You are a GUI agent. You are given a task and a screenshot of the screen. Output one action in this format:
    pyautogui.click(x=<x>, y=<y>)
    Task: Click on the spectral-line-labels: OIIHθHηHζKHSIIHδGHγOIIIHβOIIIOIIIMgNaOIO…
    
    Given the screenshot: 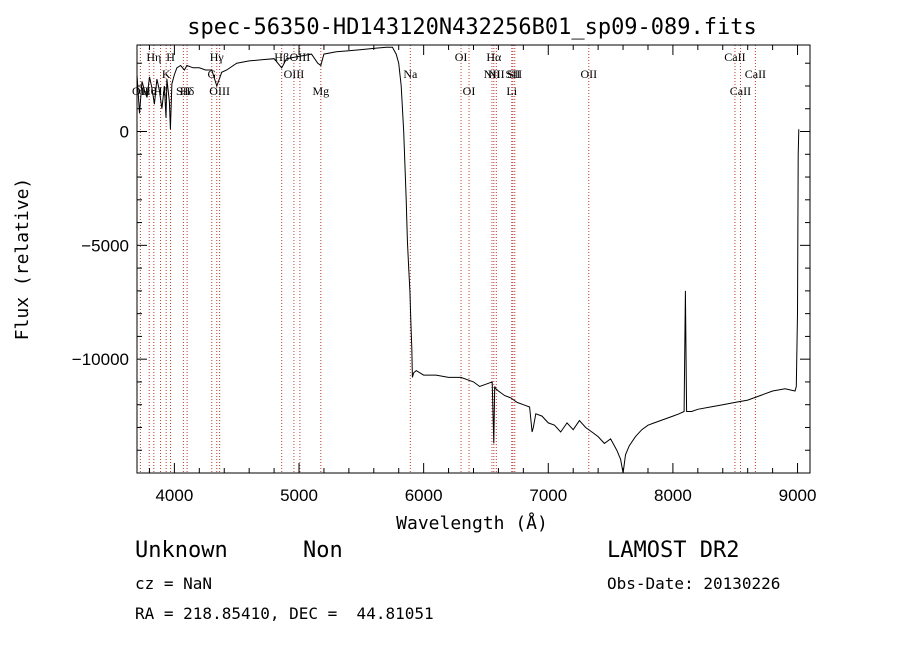 What is the action you would take?
    pyautogui.click(x=449, y=74)
    